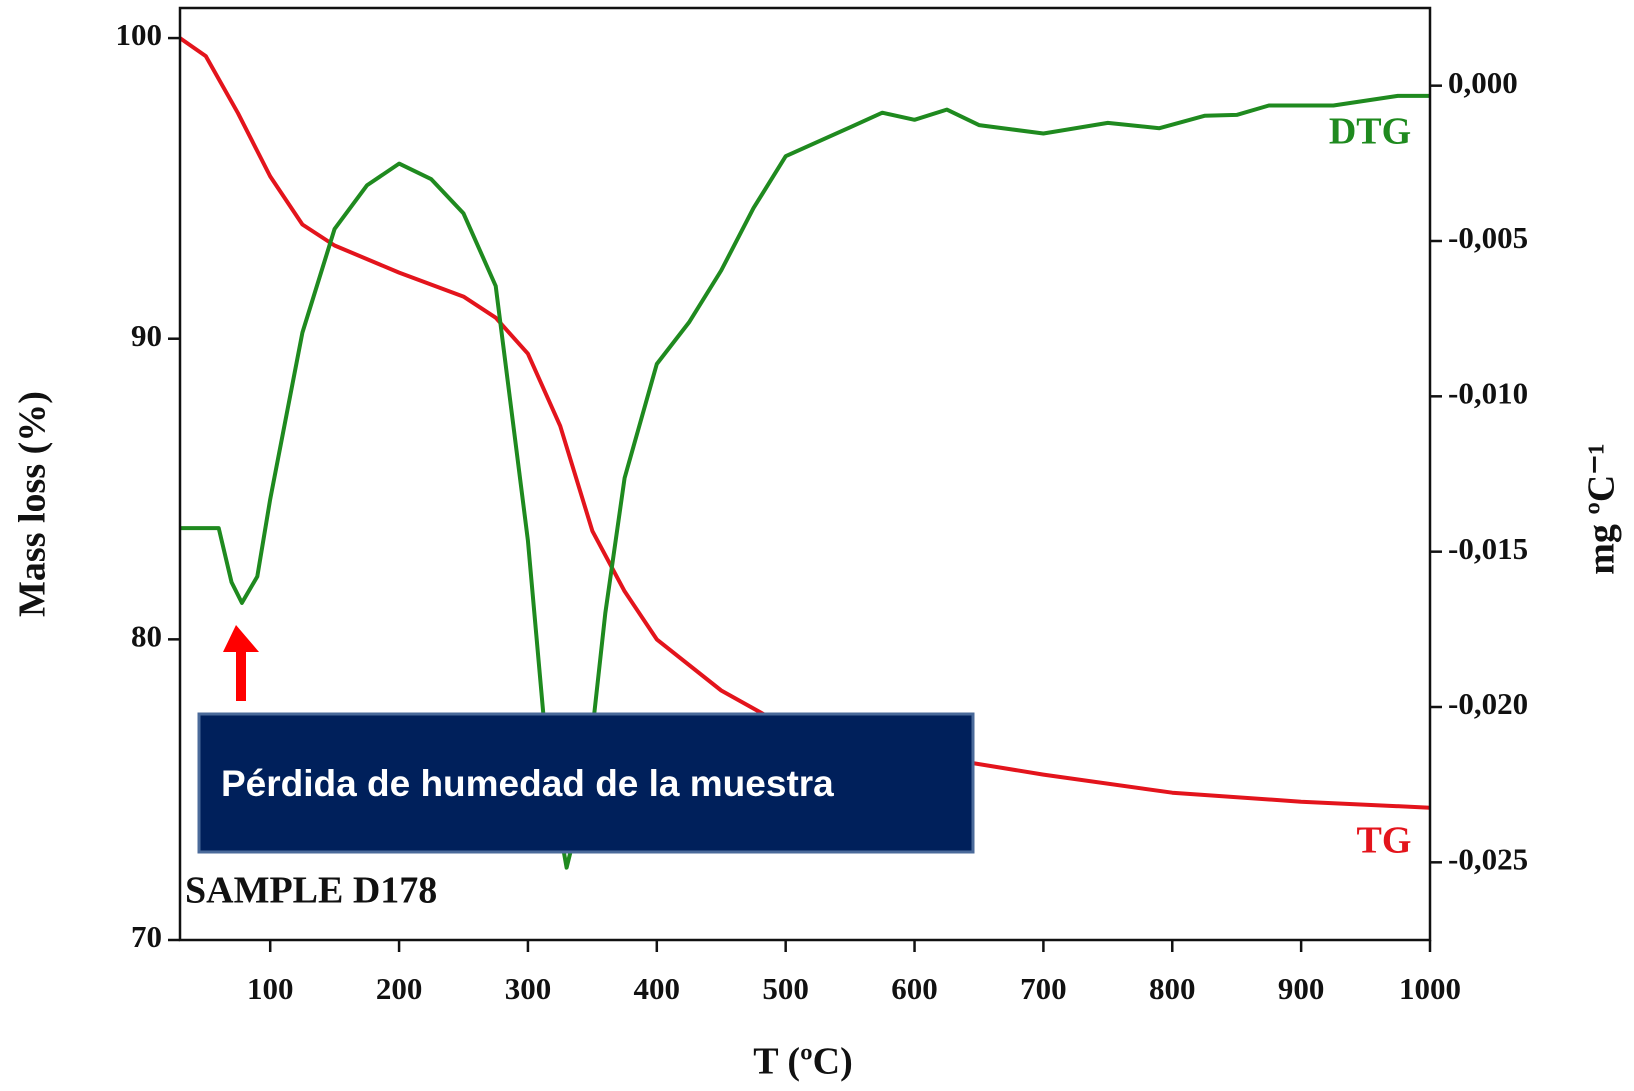 The image size is (1634, 1091). Describe the element at coordinates (1301, 988) in the screenshot. I see `x-tick-label: 900` at that location.